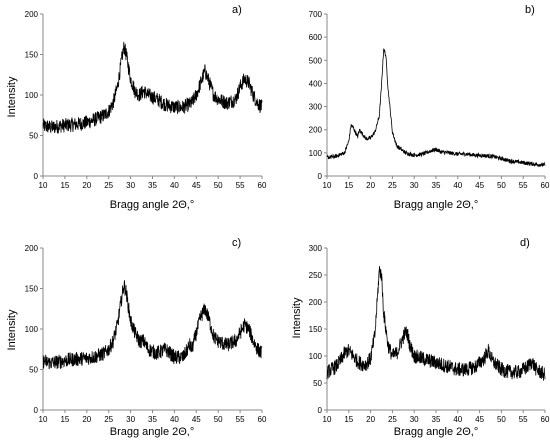  Describe the element at coordinates (370, 419) in the screenshot. I see `panel-d-xtick-label: 20` at that location.